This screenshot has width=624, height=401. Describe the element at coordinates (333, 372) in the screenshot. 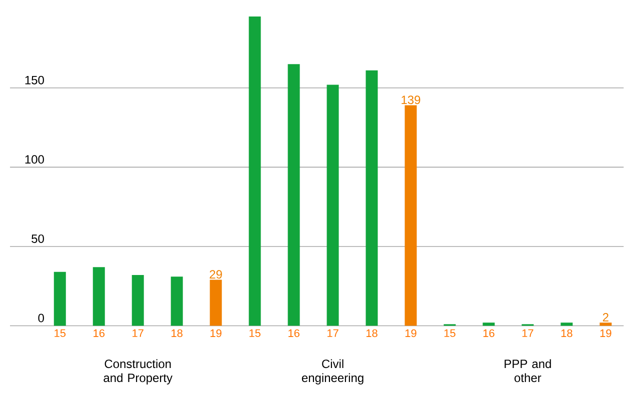

I see `text: Civil engineering` at that location.